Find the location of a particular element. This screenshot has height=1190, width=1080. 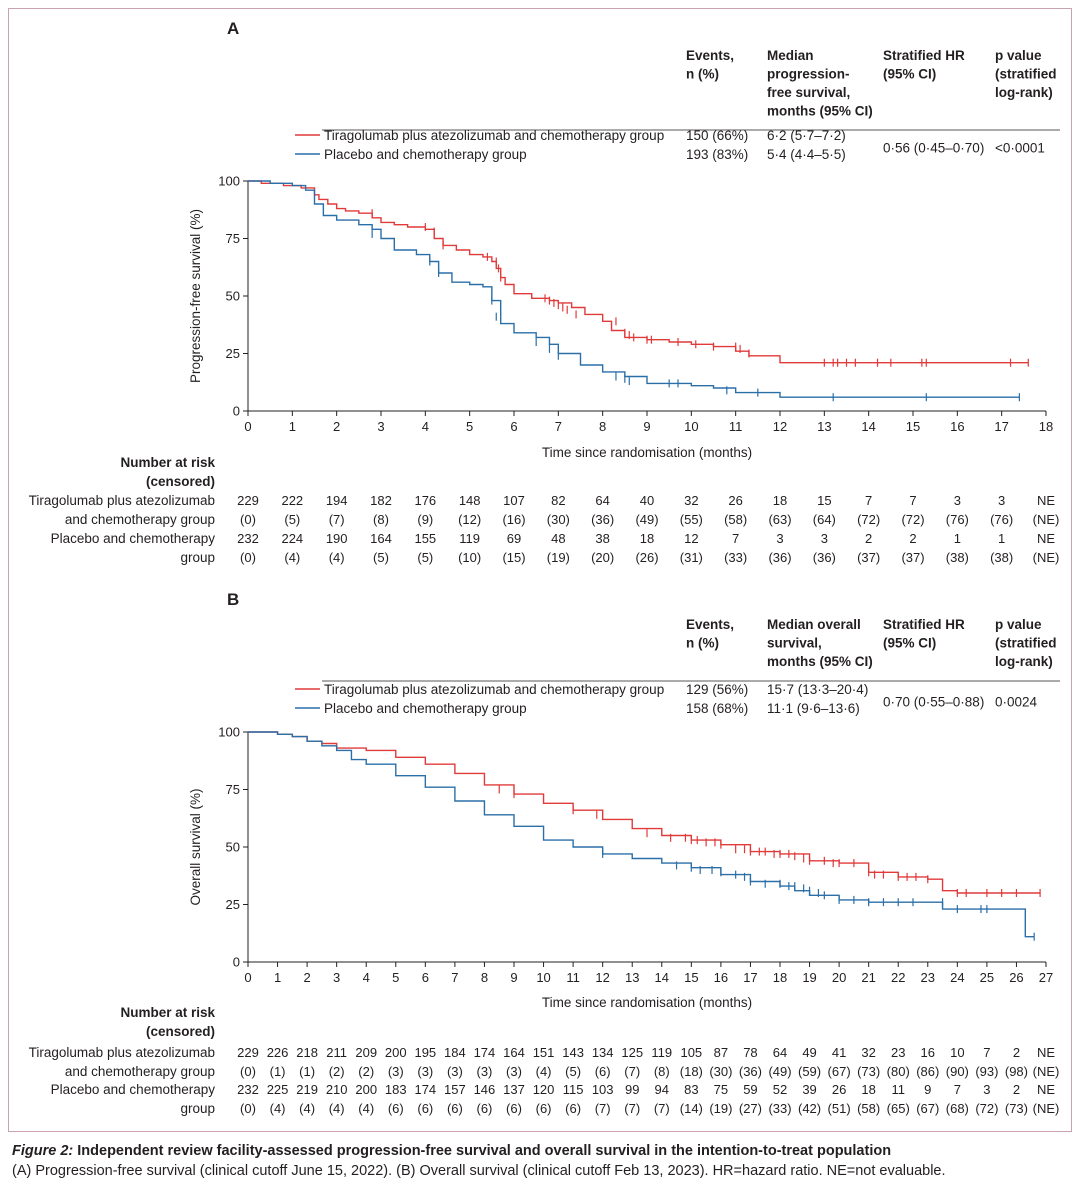

at-risk-count: 64 is located at coordinates (602, 500).